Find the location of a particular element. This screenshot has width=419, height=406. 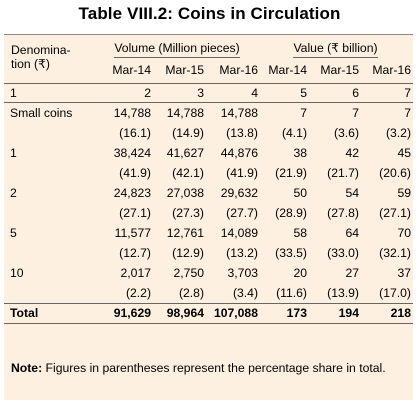

share-cell: (16.1) is located at coordinates (135, 133).